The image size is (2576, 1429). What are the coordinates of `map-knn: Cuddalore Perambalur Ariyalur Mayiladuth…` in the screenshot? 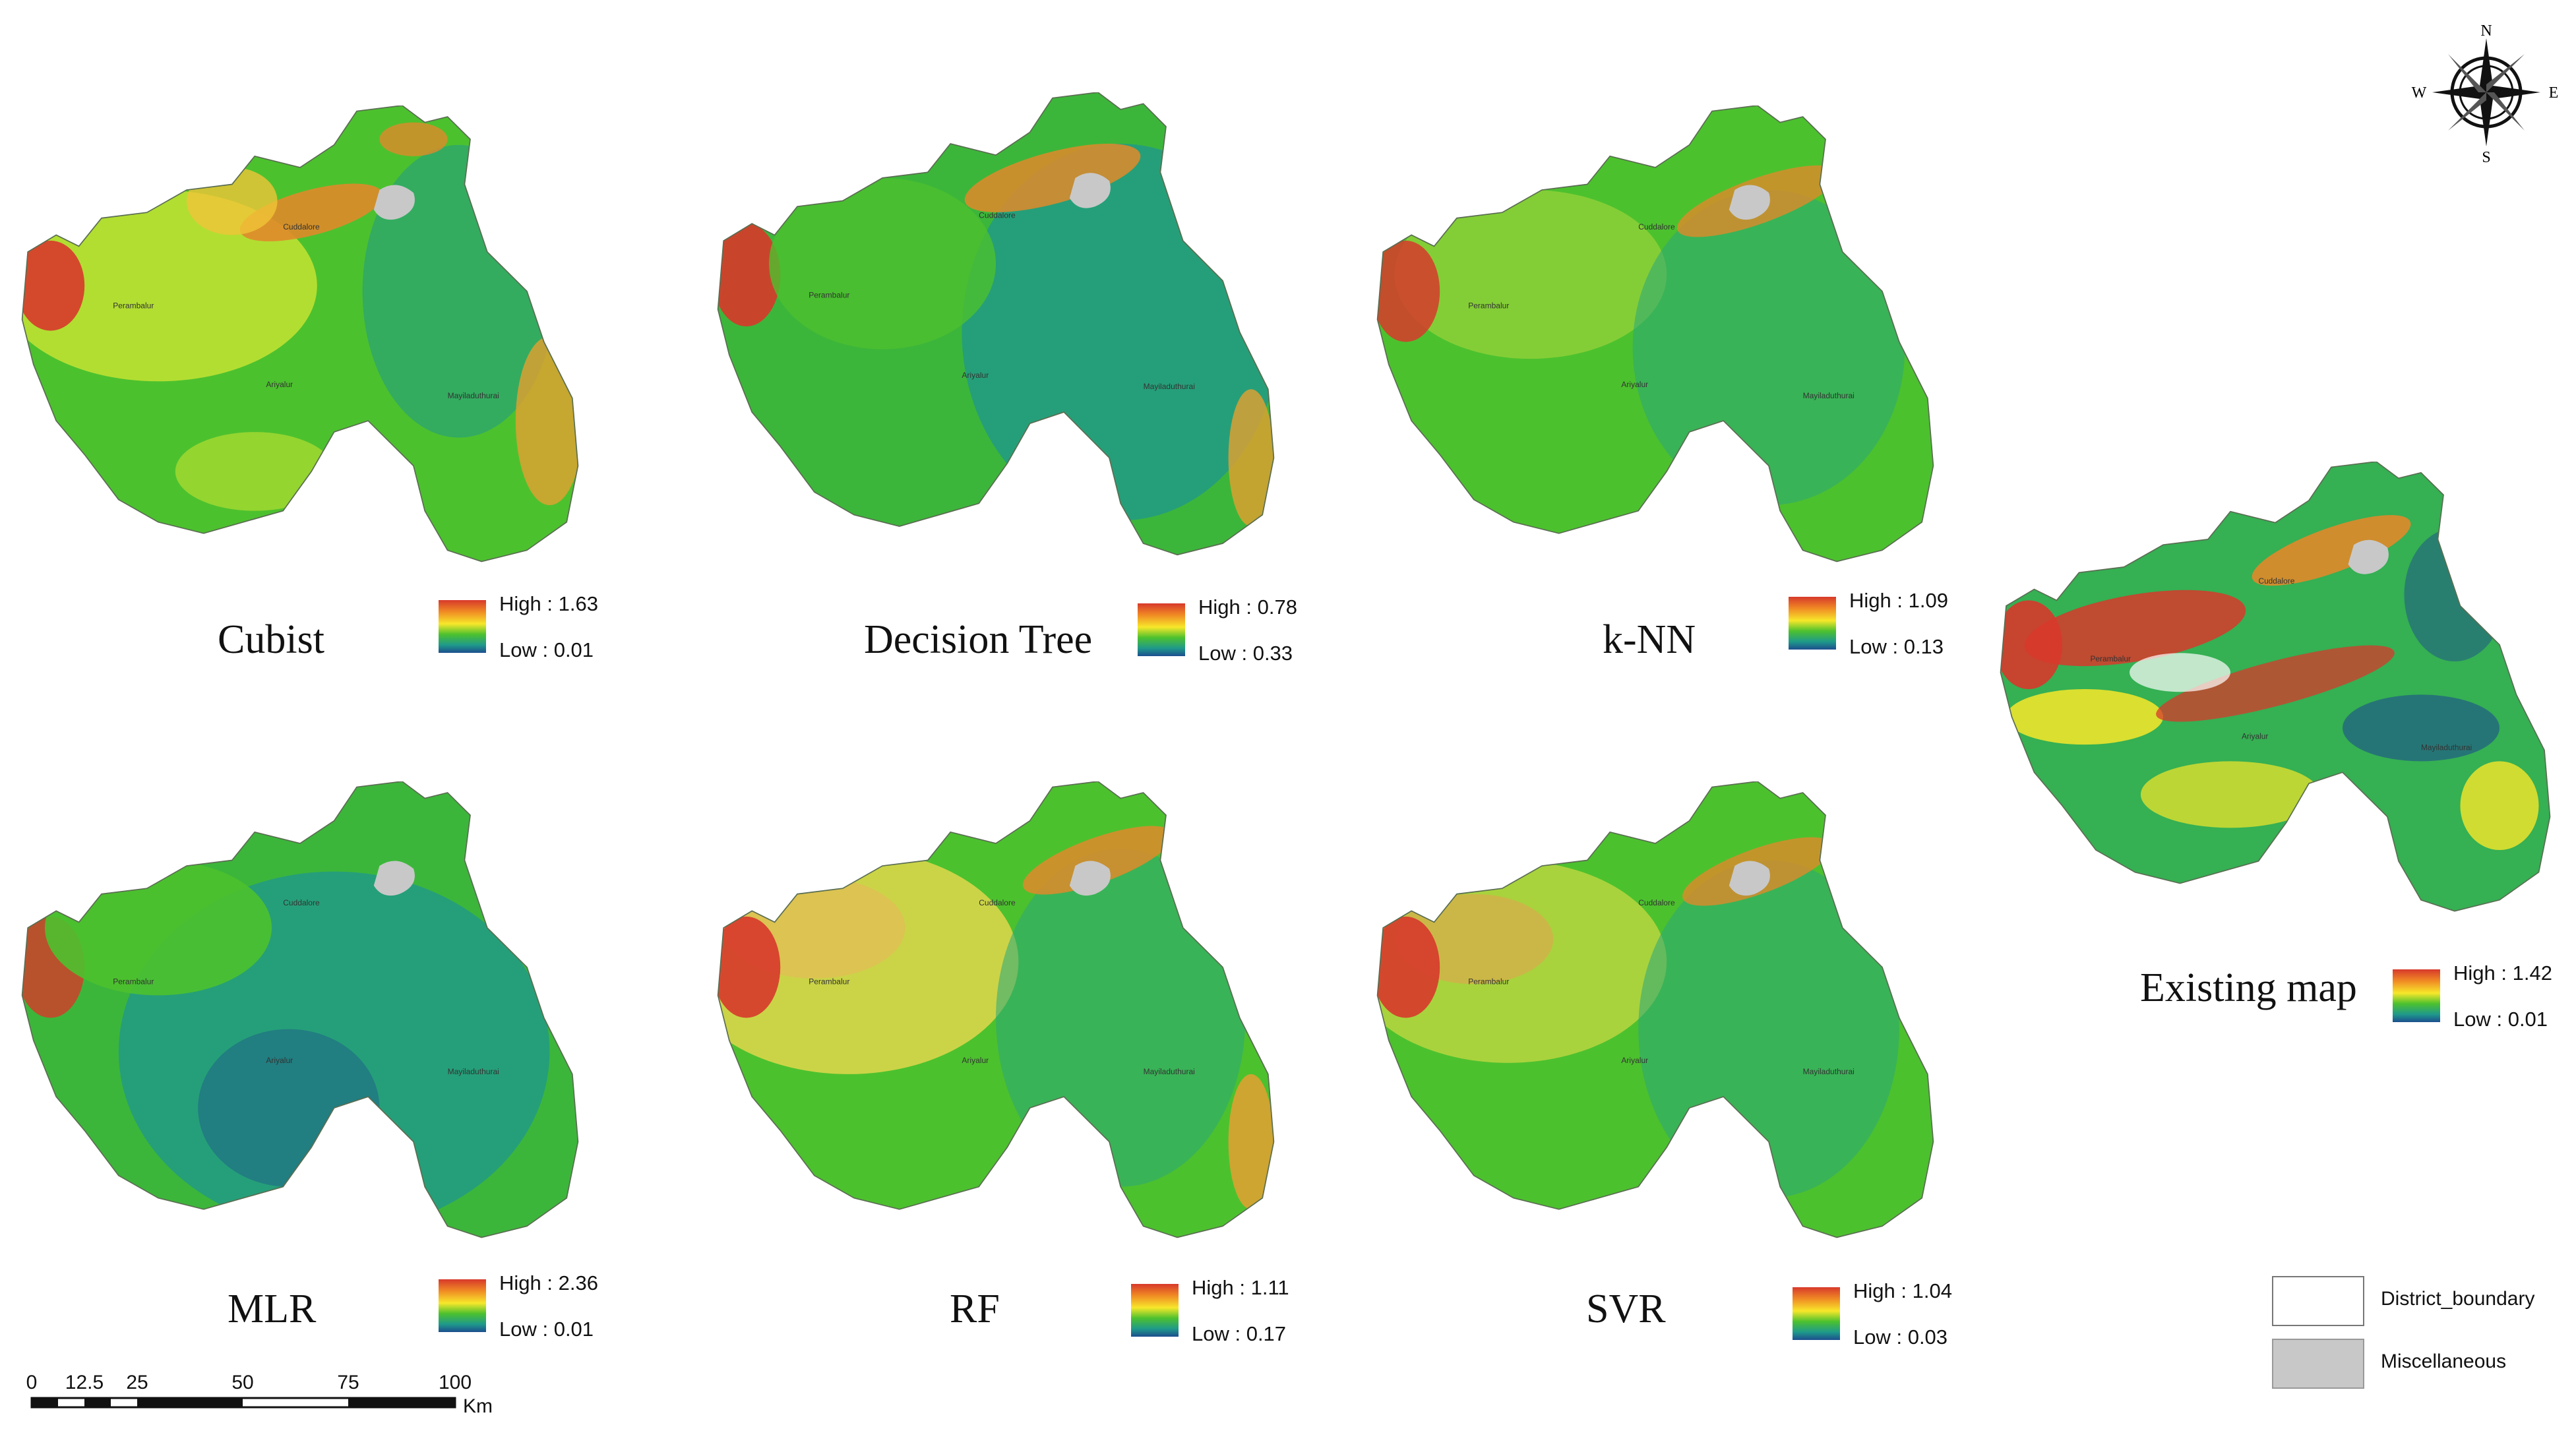 It's located at (1655, 336).